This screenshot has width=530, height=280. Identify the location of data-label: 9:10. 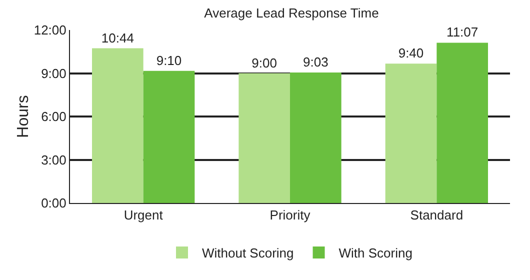
(169, 60).